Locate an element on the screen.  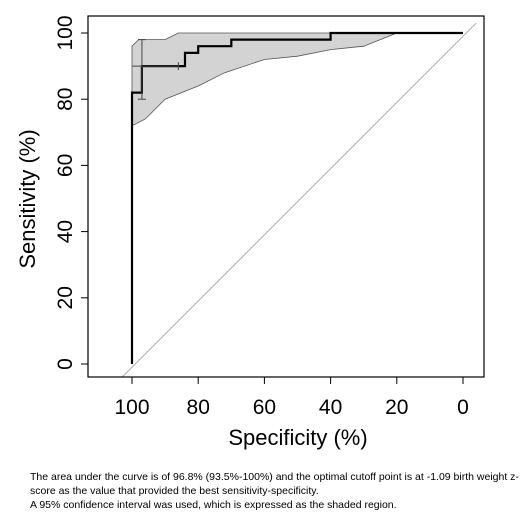
x-axis-label: Specificity (%) is located at coordinates (297, 437).